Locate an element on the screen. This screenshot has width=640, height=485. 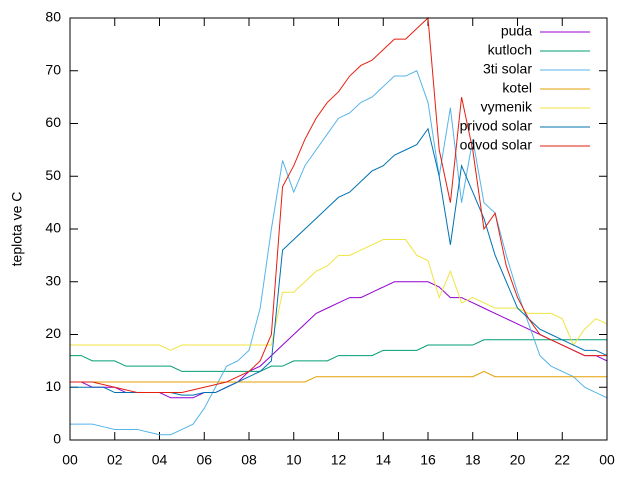
x-tick-label: 02 is located at coordinates (115, 460).